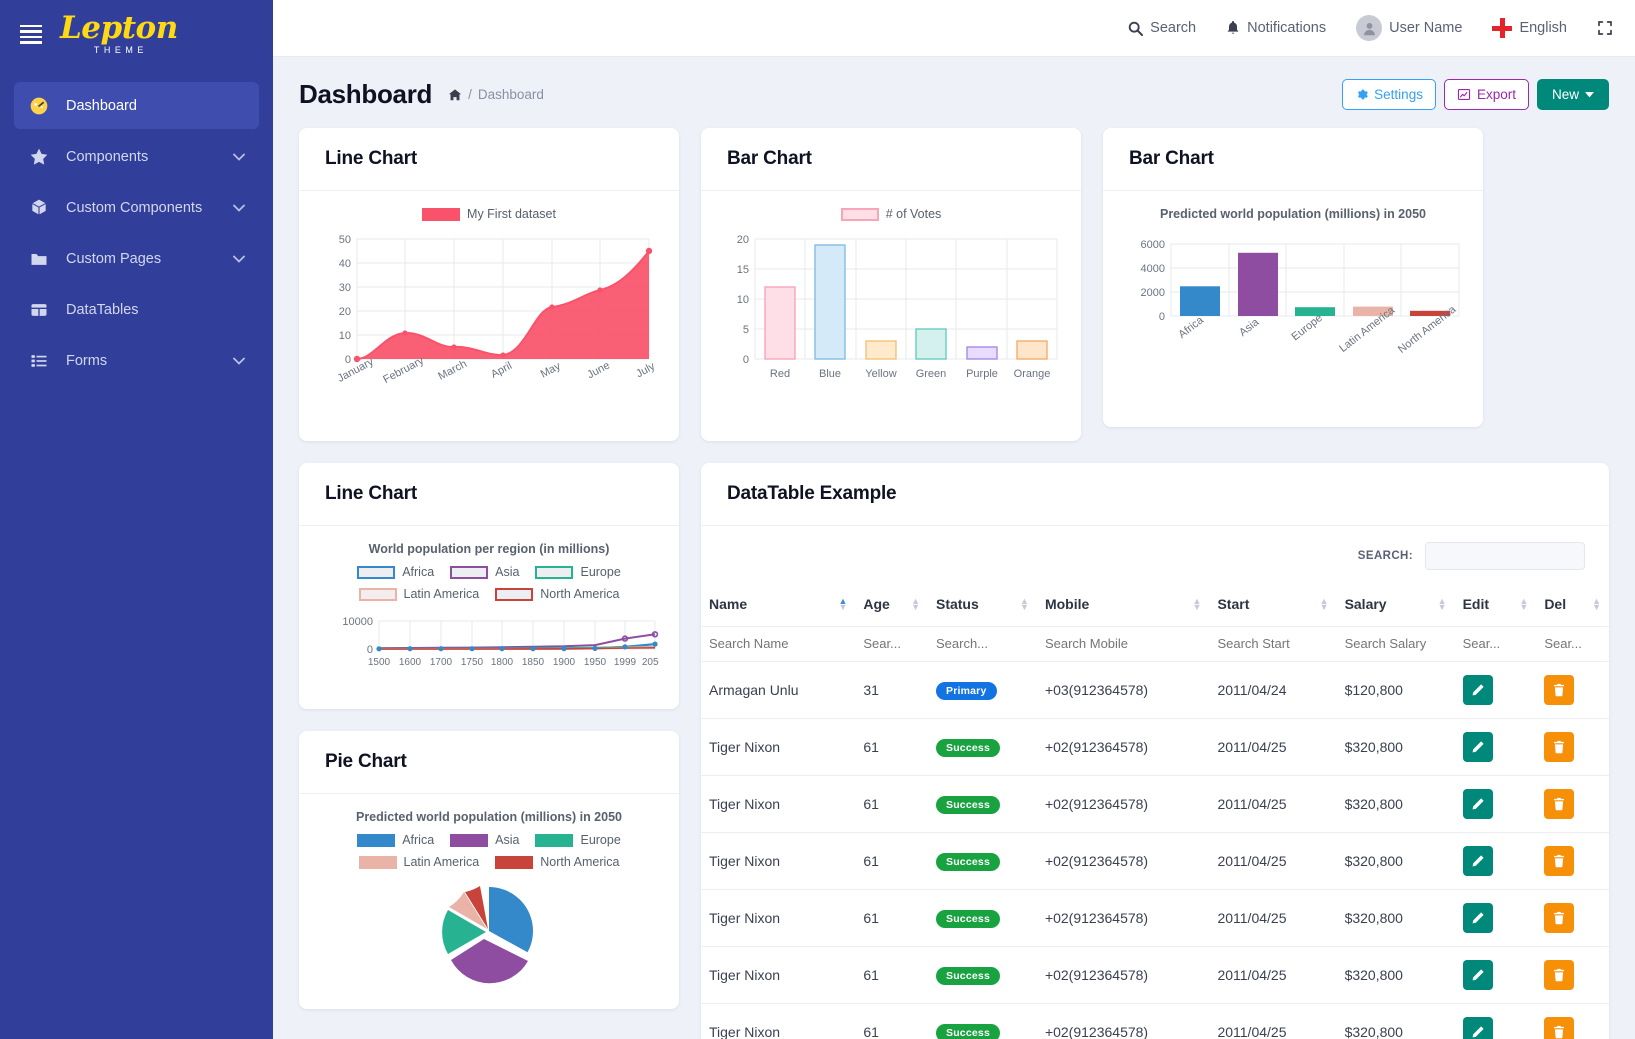 This screenshot has height=1039, width=1635. What do you see at coordinates (136, 207) in the screenshot?
I see `sidebar-item-custom-components: Custom Components` at bounding box center [136, 207].